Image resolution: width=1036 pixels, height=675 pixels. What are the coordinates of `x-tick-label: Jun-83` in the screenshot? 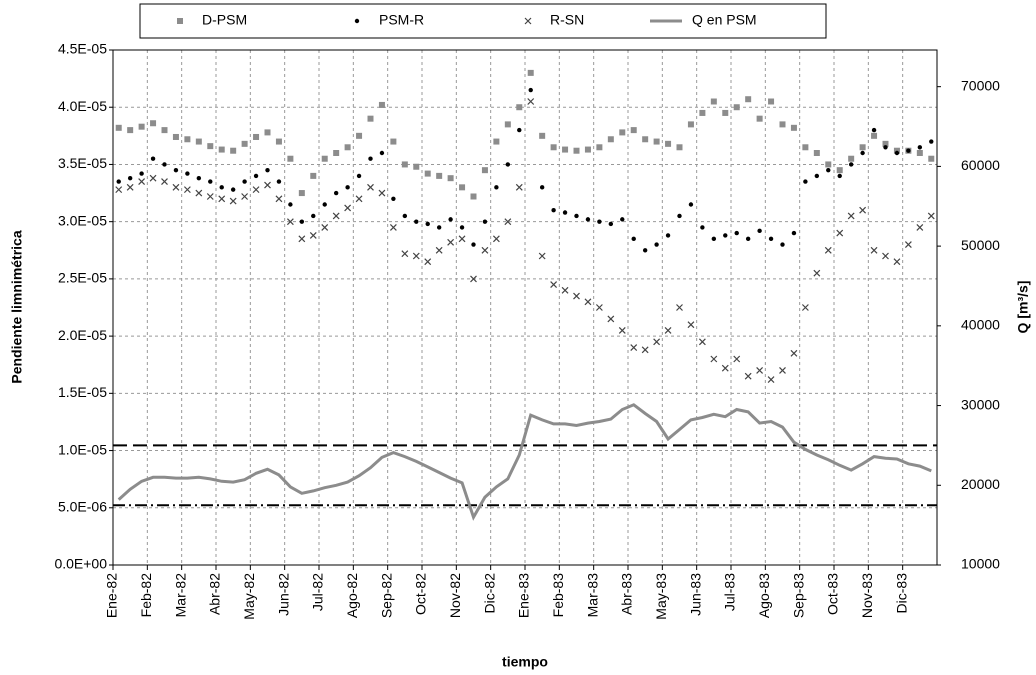 It's located at (695, 594).